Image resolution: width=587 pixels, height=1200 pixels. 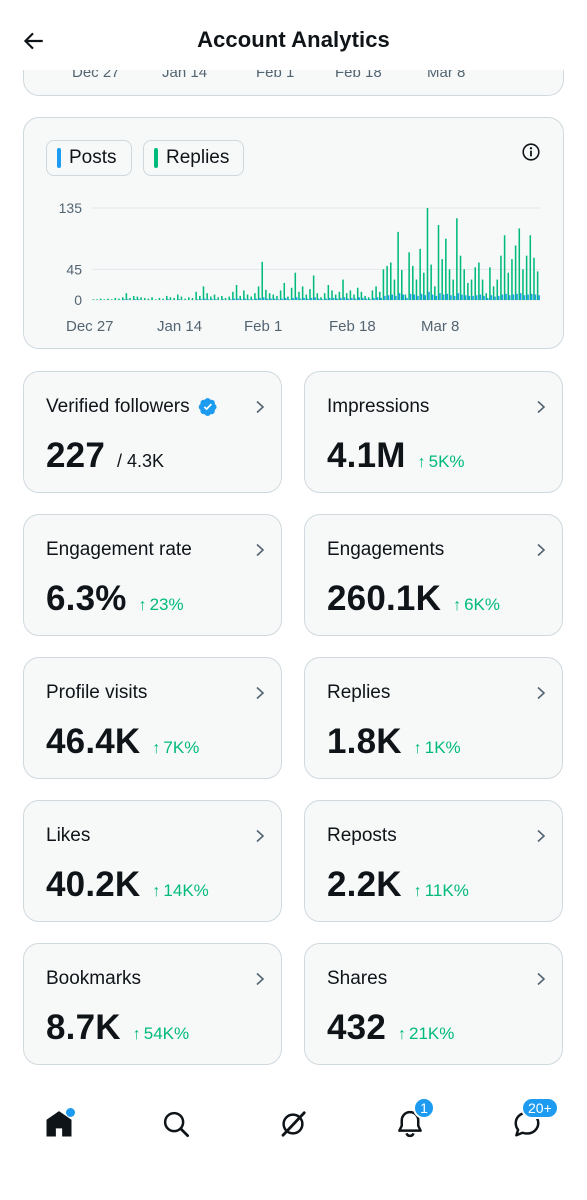 What do you see at coordinates (59, 158) in the screenshot?
I see `posts-swatch` at bounding box center [59, 158].